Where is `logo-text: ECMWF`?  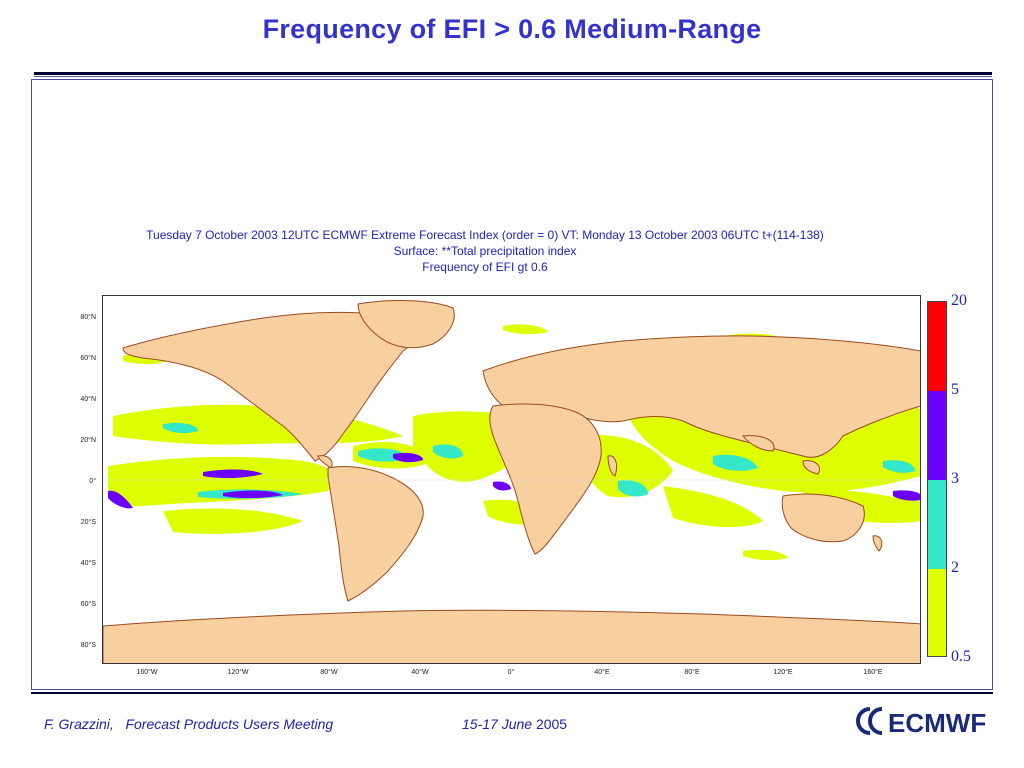
logo-text: ECMWF is located at coordinates (937, 723).